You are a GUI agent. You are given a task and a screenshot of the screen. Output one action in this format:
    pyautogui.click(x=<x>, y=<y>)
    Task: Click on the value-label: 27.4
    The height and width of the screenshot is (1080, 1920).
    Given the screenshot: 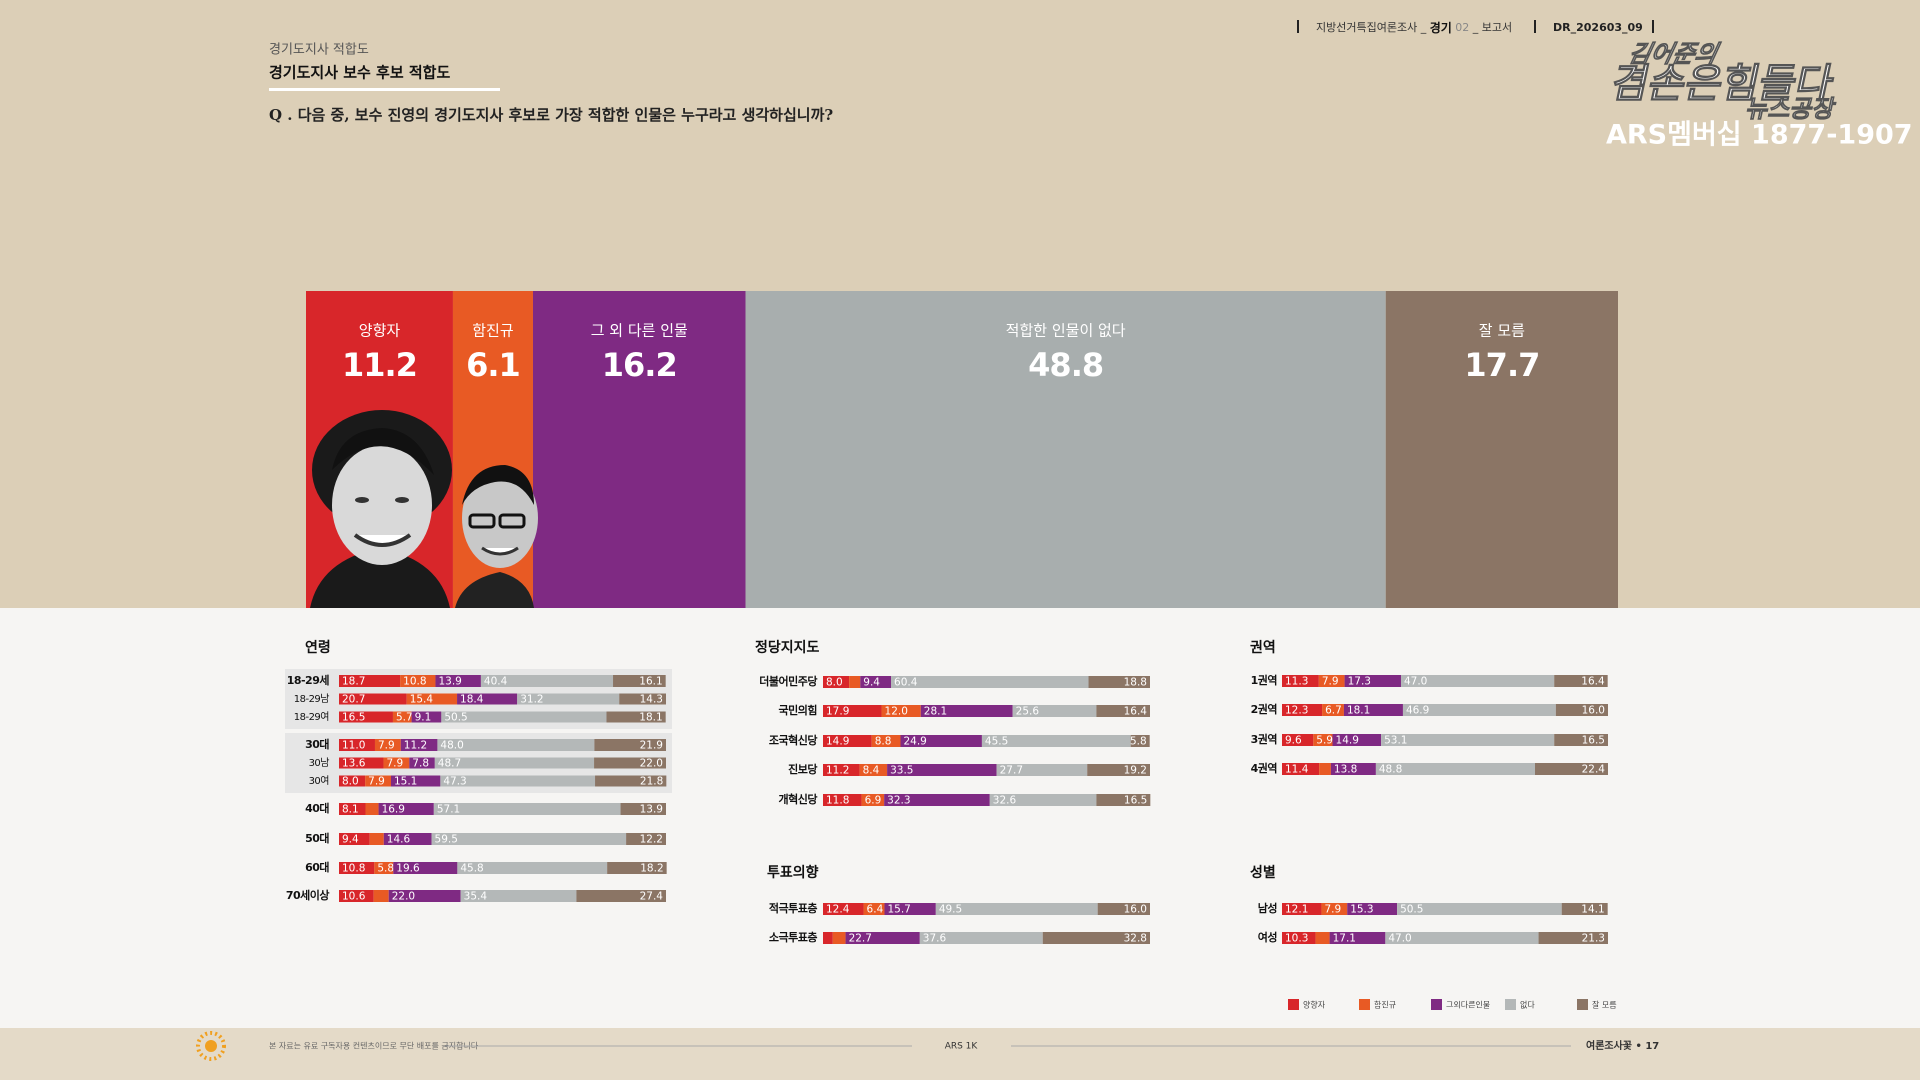 What is the action you would take?
    pyautogui.click(x=652, y=897)
    